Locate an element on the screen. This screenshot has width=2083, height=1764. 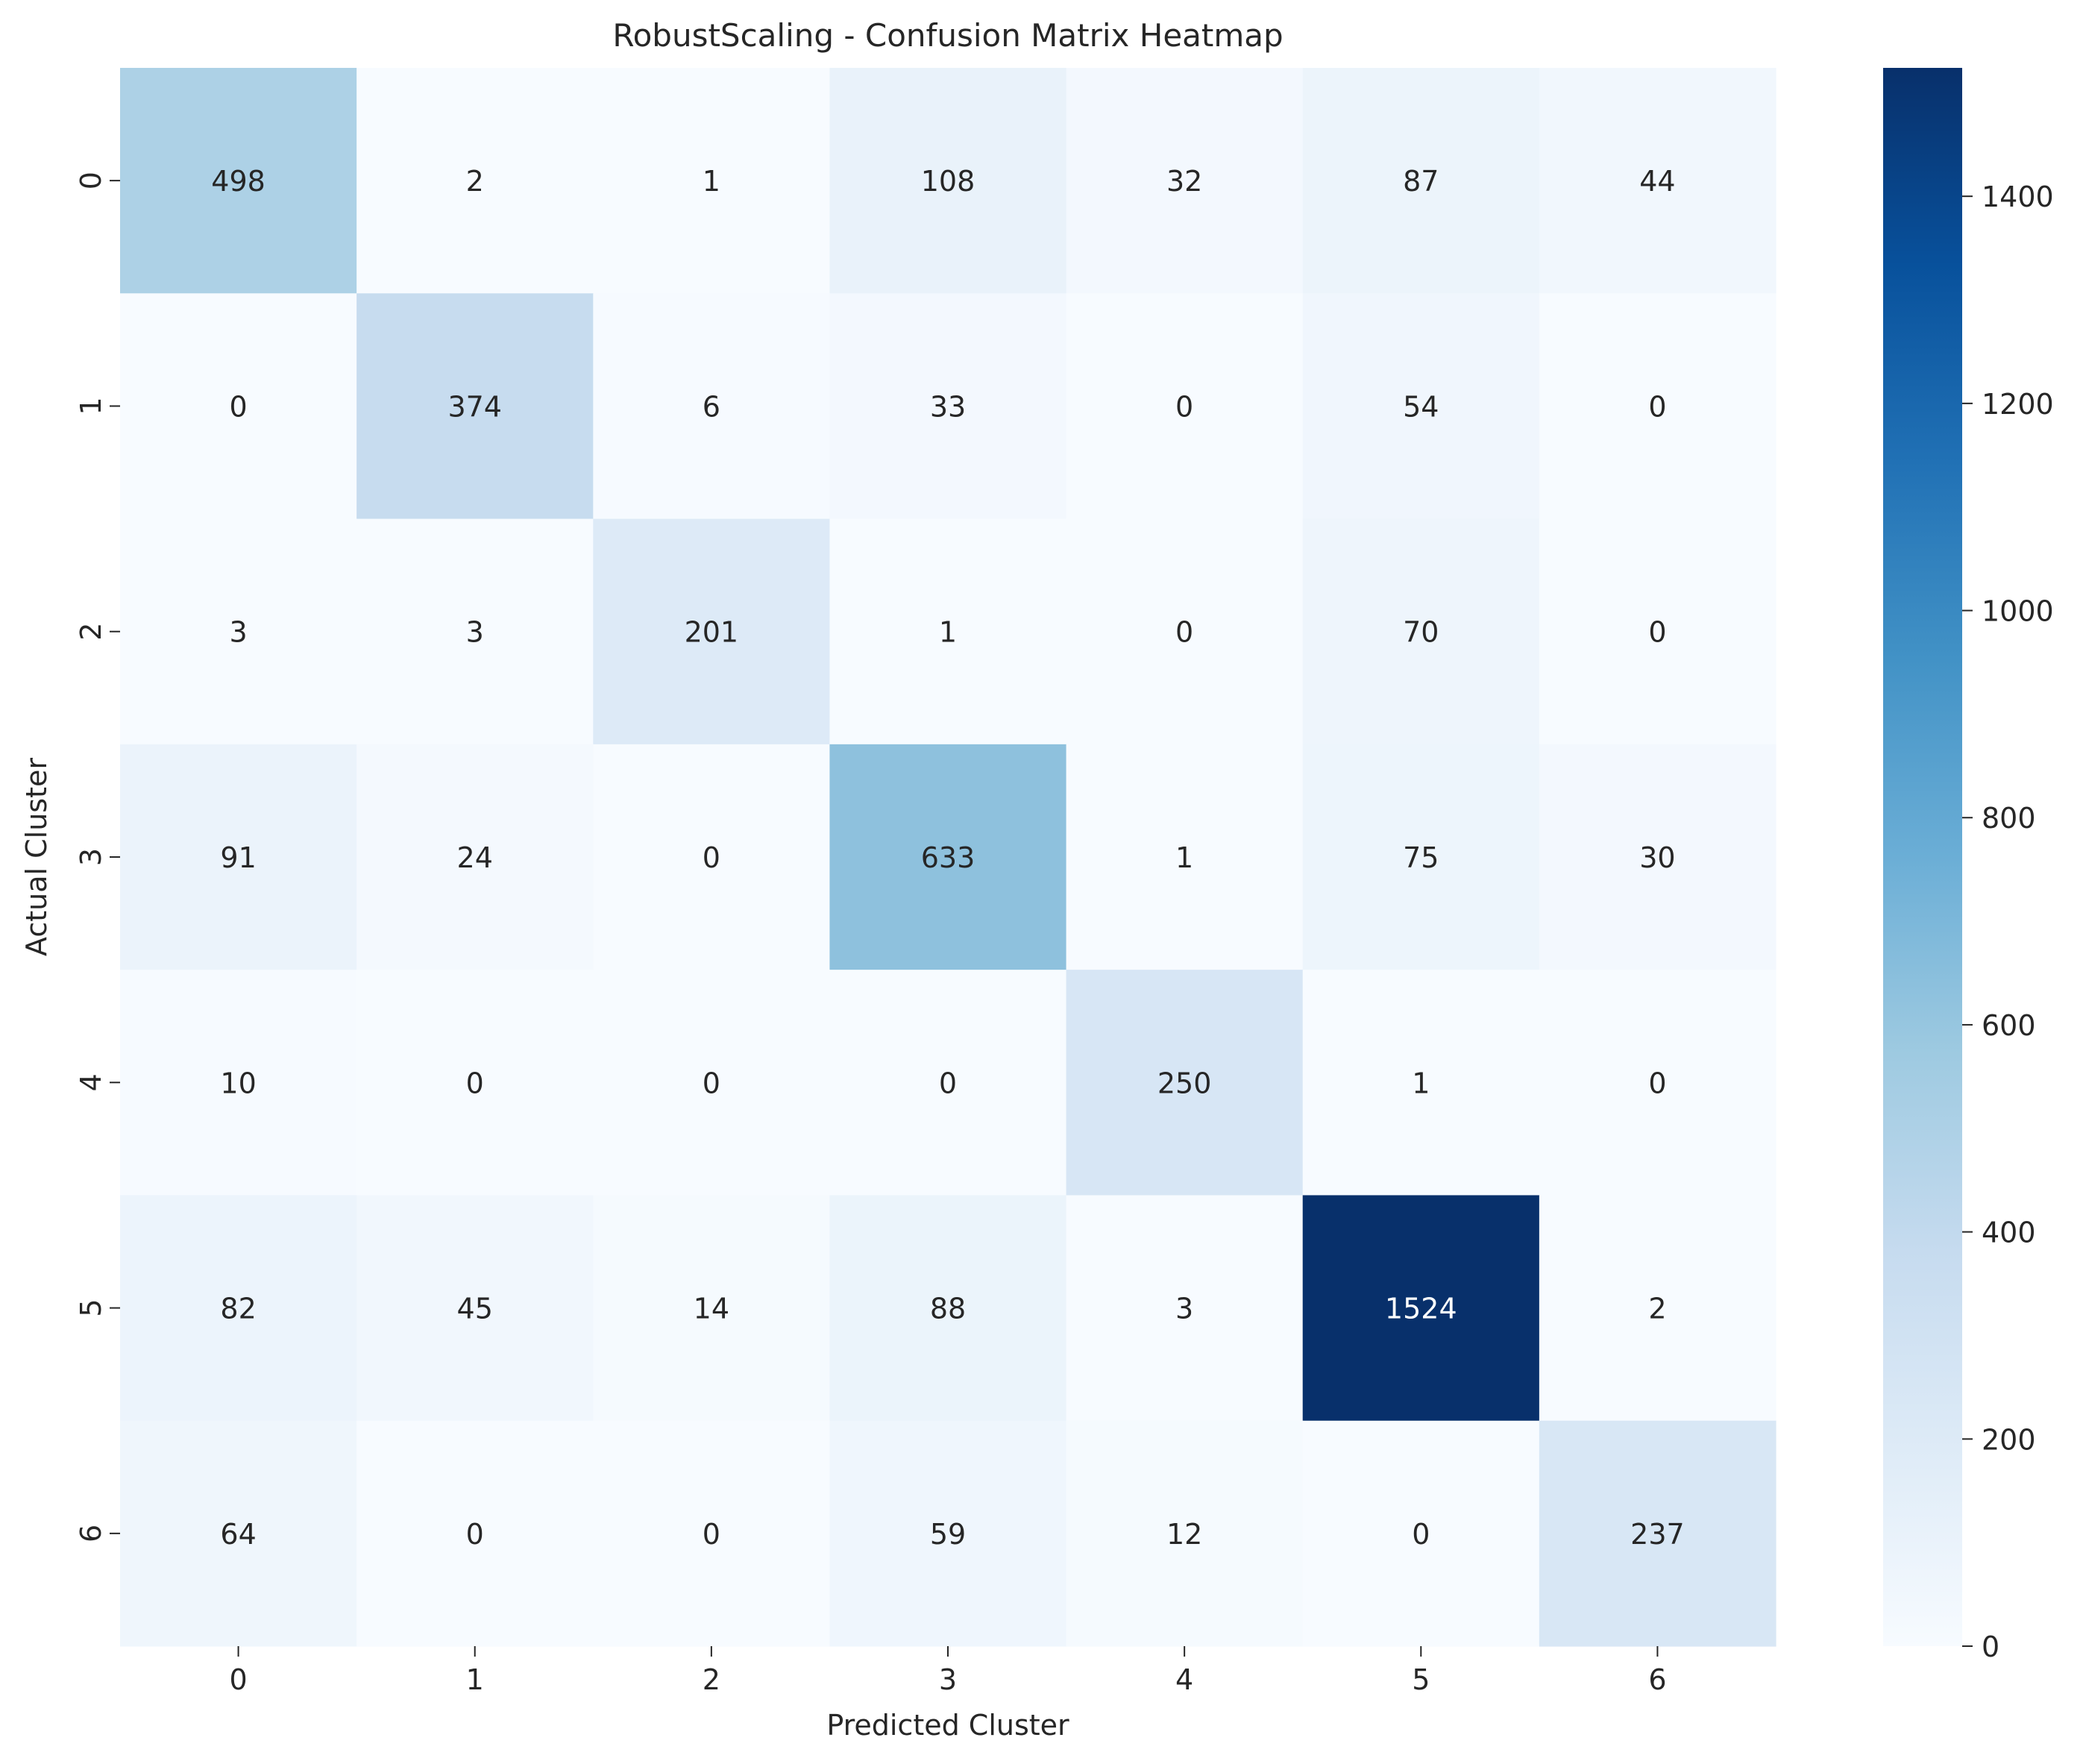
cell-value: 32 is located at coordinates (1184, 181).